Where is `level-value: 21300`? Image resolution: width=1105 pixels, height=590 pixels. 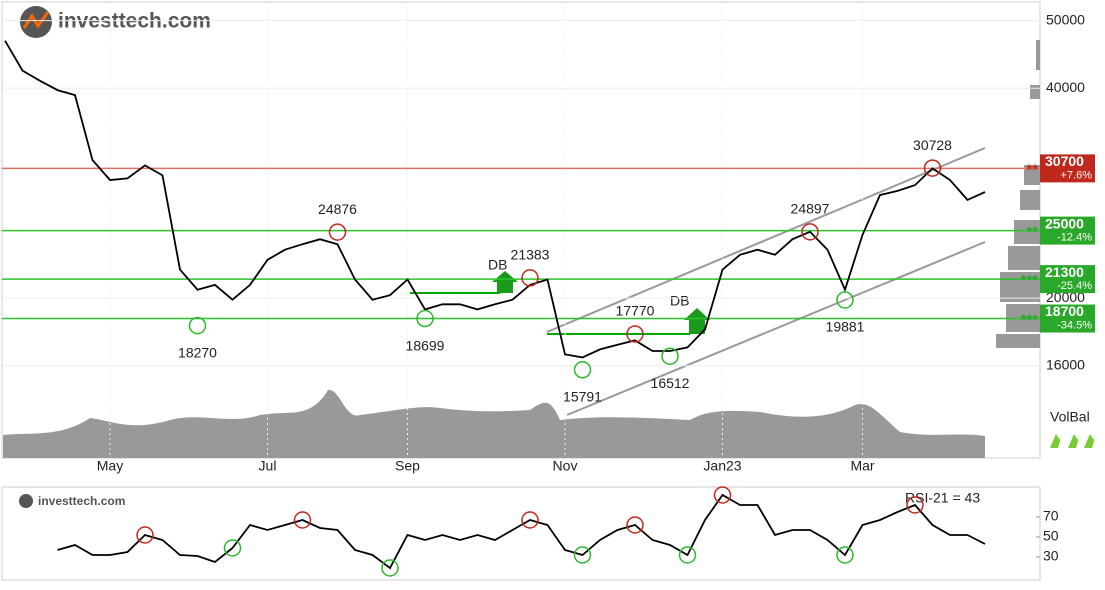
level-value: 21300 is located at coordinates (1064, 272).